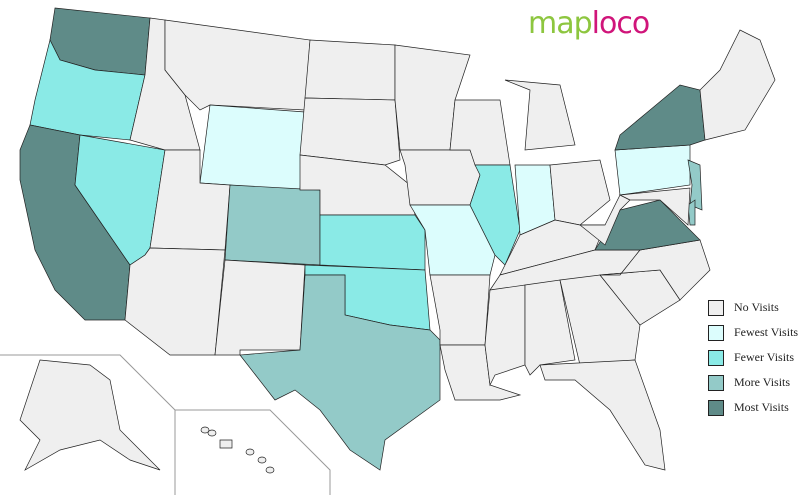  I want to click on logo-loco: loco, so click(621, 23).